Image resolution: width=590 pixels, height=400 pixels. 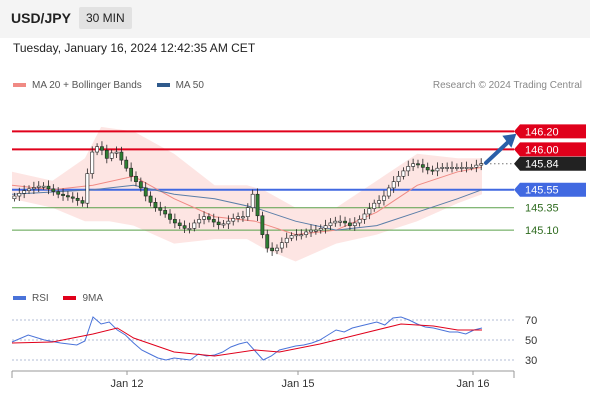 I want to click on price-legend: MA 20 + Bollinger Bands MA 50, so click(x=108, y=85).